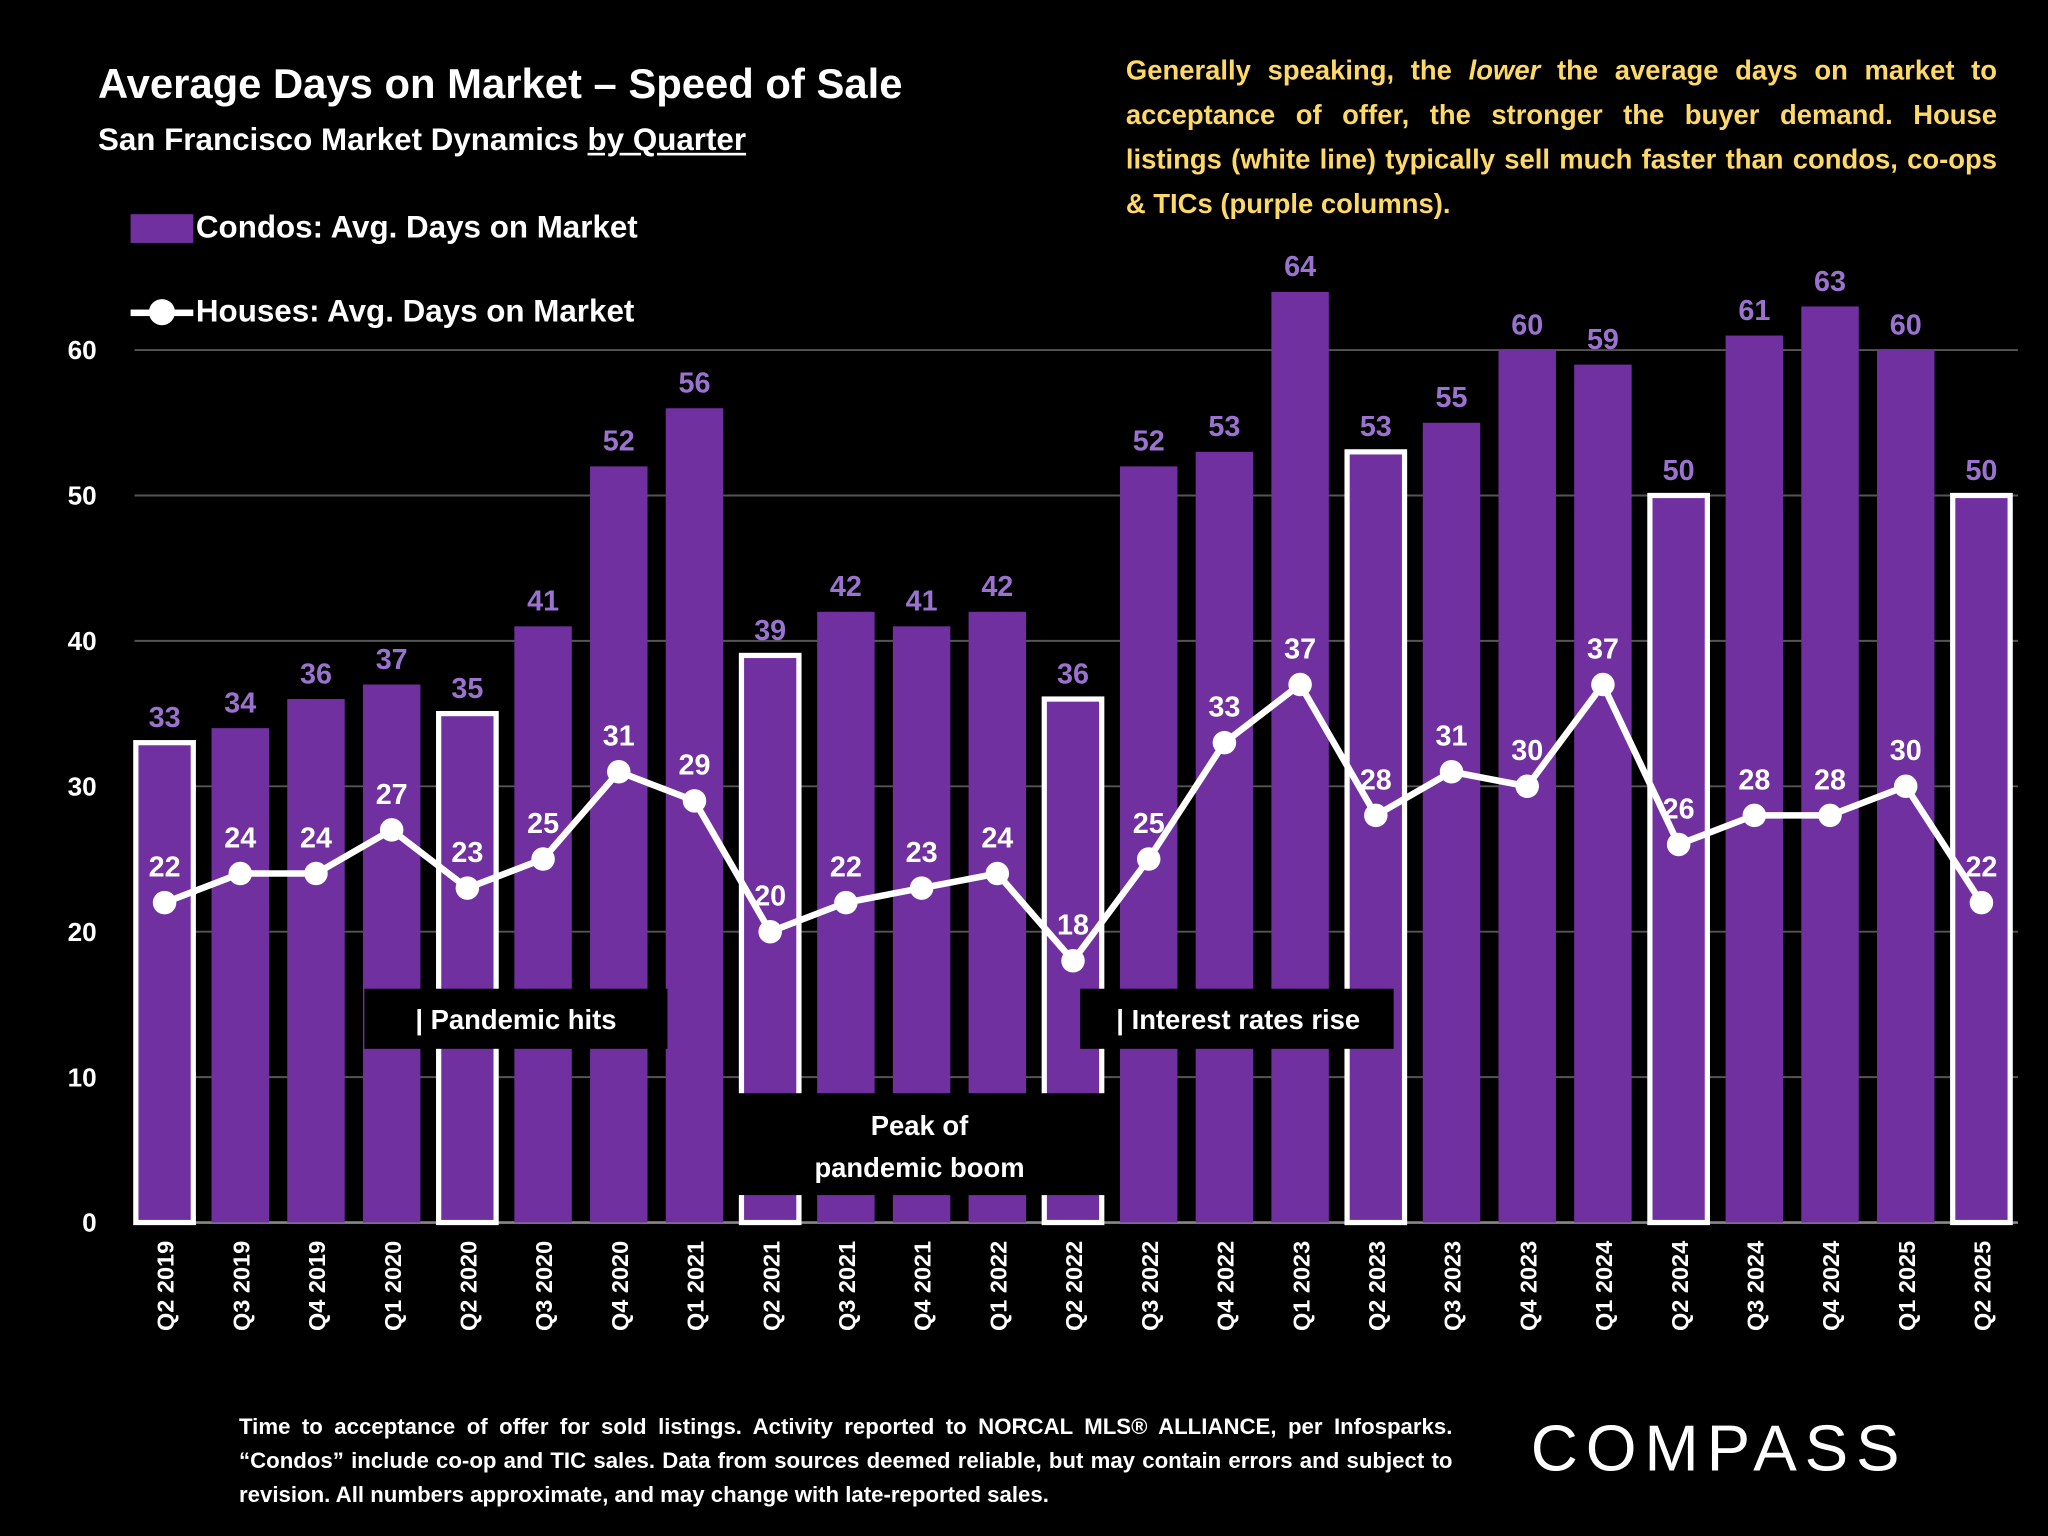 This screenshot has width=2048, height=1536. What do you see at coordinates (500, 84) in the screenshot?
I see `chart-title: Average Days on Market – Speed of Sale` at bounding box center [500, 84].